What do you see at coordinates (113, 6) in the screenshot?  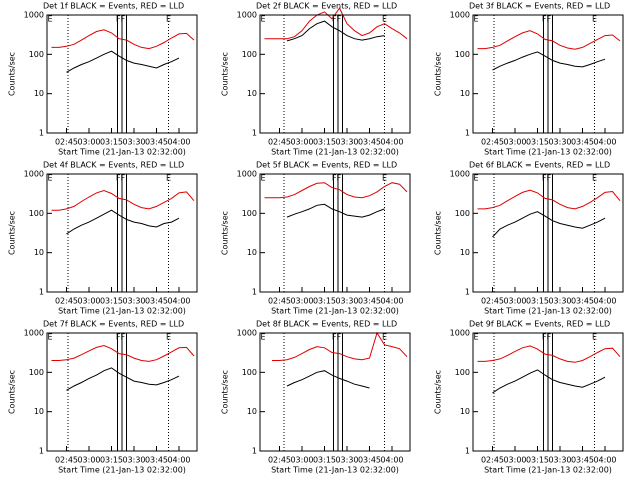 I see `chart-title: Det 1f BLACK = Events, RED = LLD` at bounding box center [113, 6].